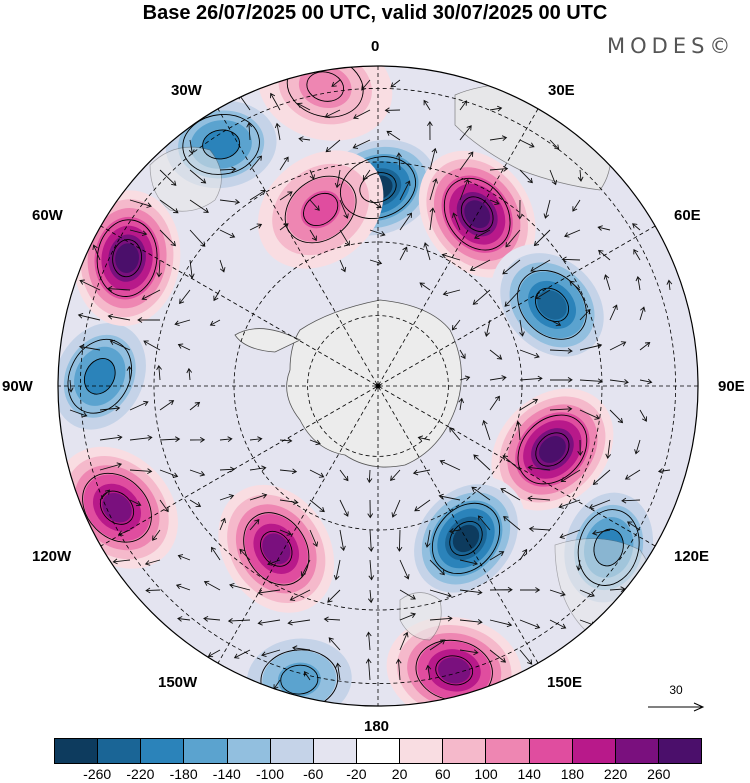  I want to click on lon-label-30w: 30W, so click(186, 90).